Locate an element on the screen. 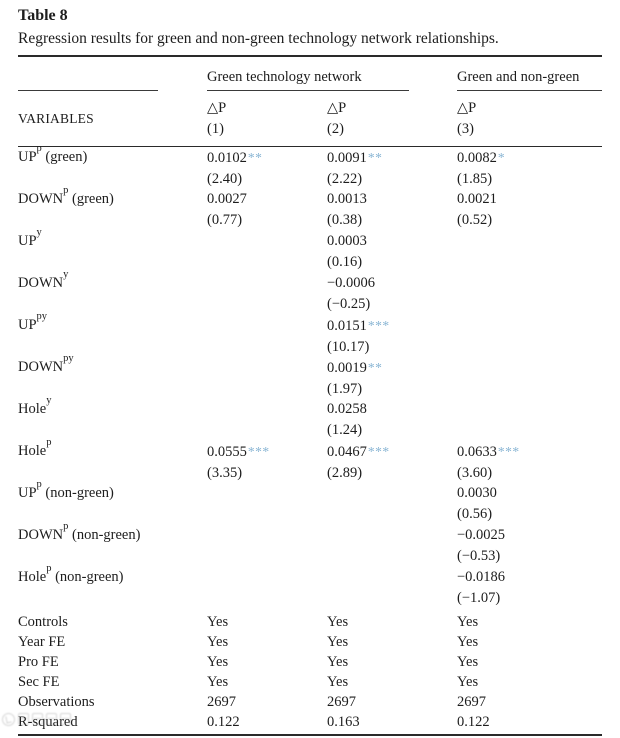  summary-row: R-squared 0.122 0.163 0.122 is located at coordinates (310, 722).